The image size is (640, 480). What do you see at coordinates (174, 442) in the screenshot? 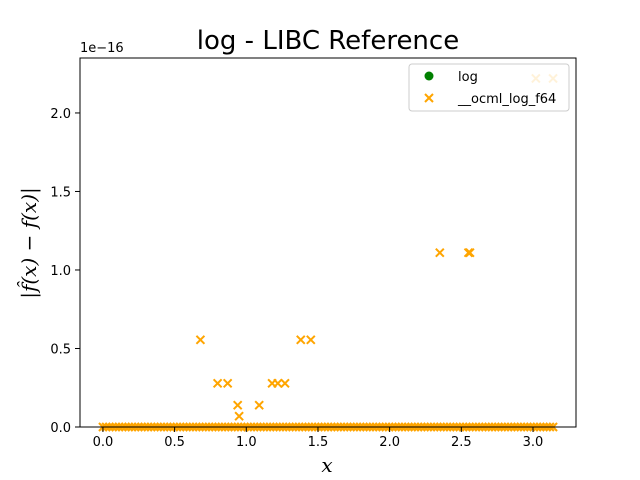
I see `x-tick-label: 0.5` at bounding box center [174, 442].